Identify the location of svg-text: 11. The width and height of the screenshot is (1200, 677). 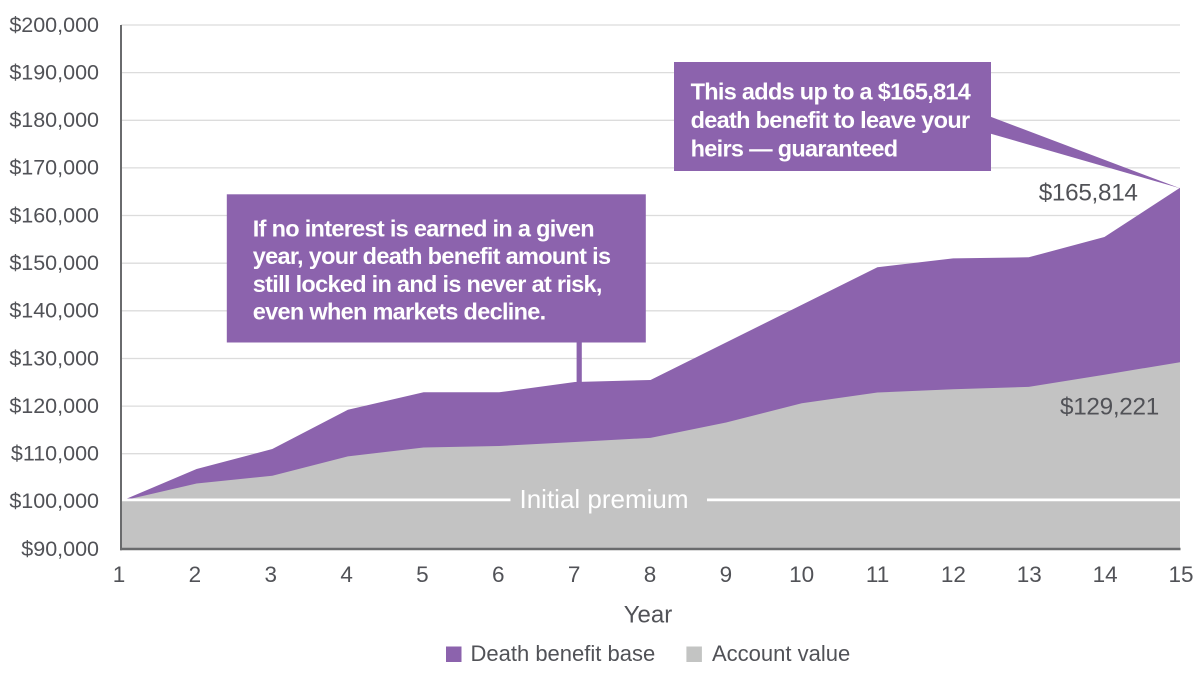
(877, 574).